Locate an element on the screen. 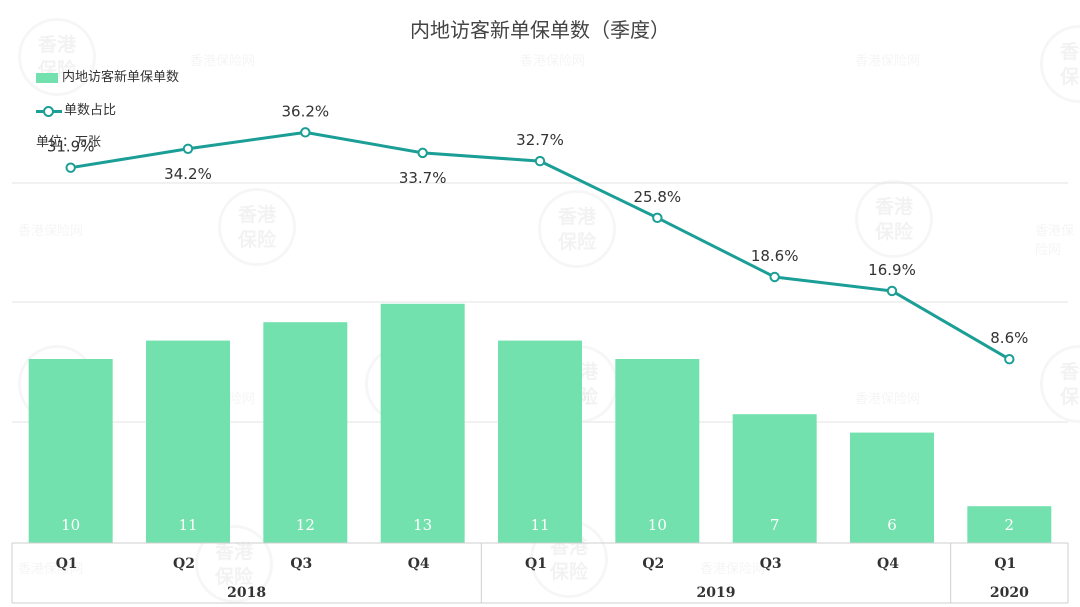  line-value-label: 16.9% is located at coordinates (892, 270).